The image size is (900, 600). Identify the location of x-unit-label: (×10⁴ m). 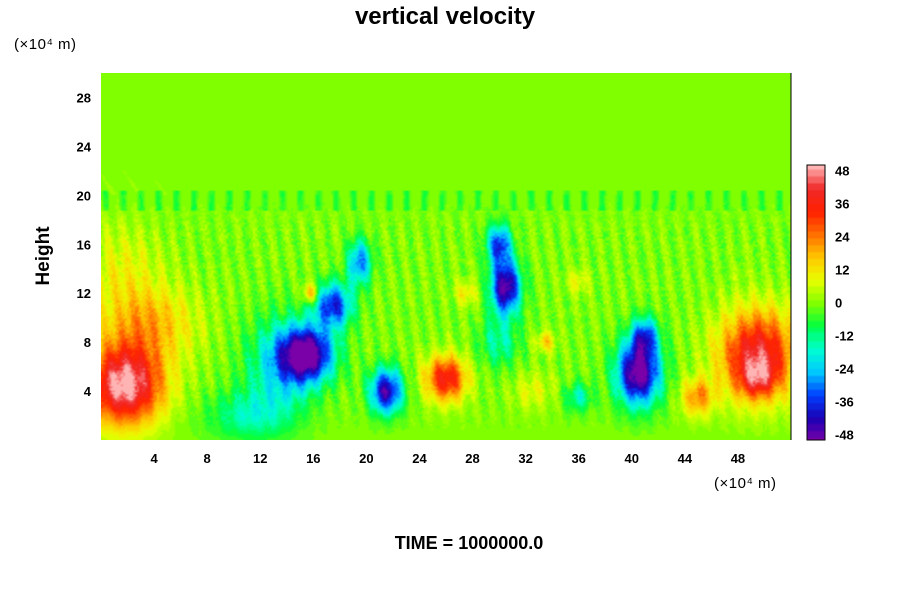
(745, 483).